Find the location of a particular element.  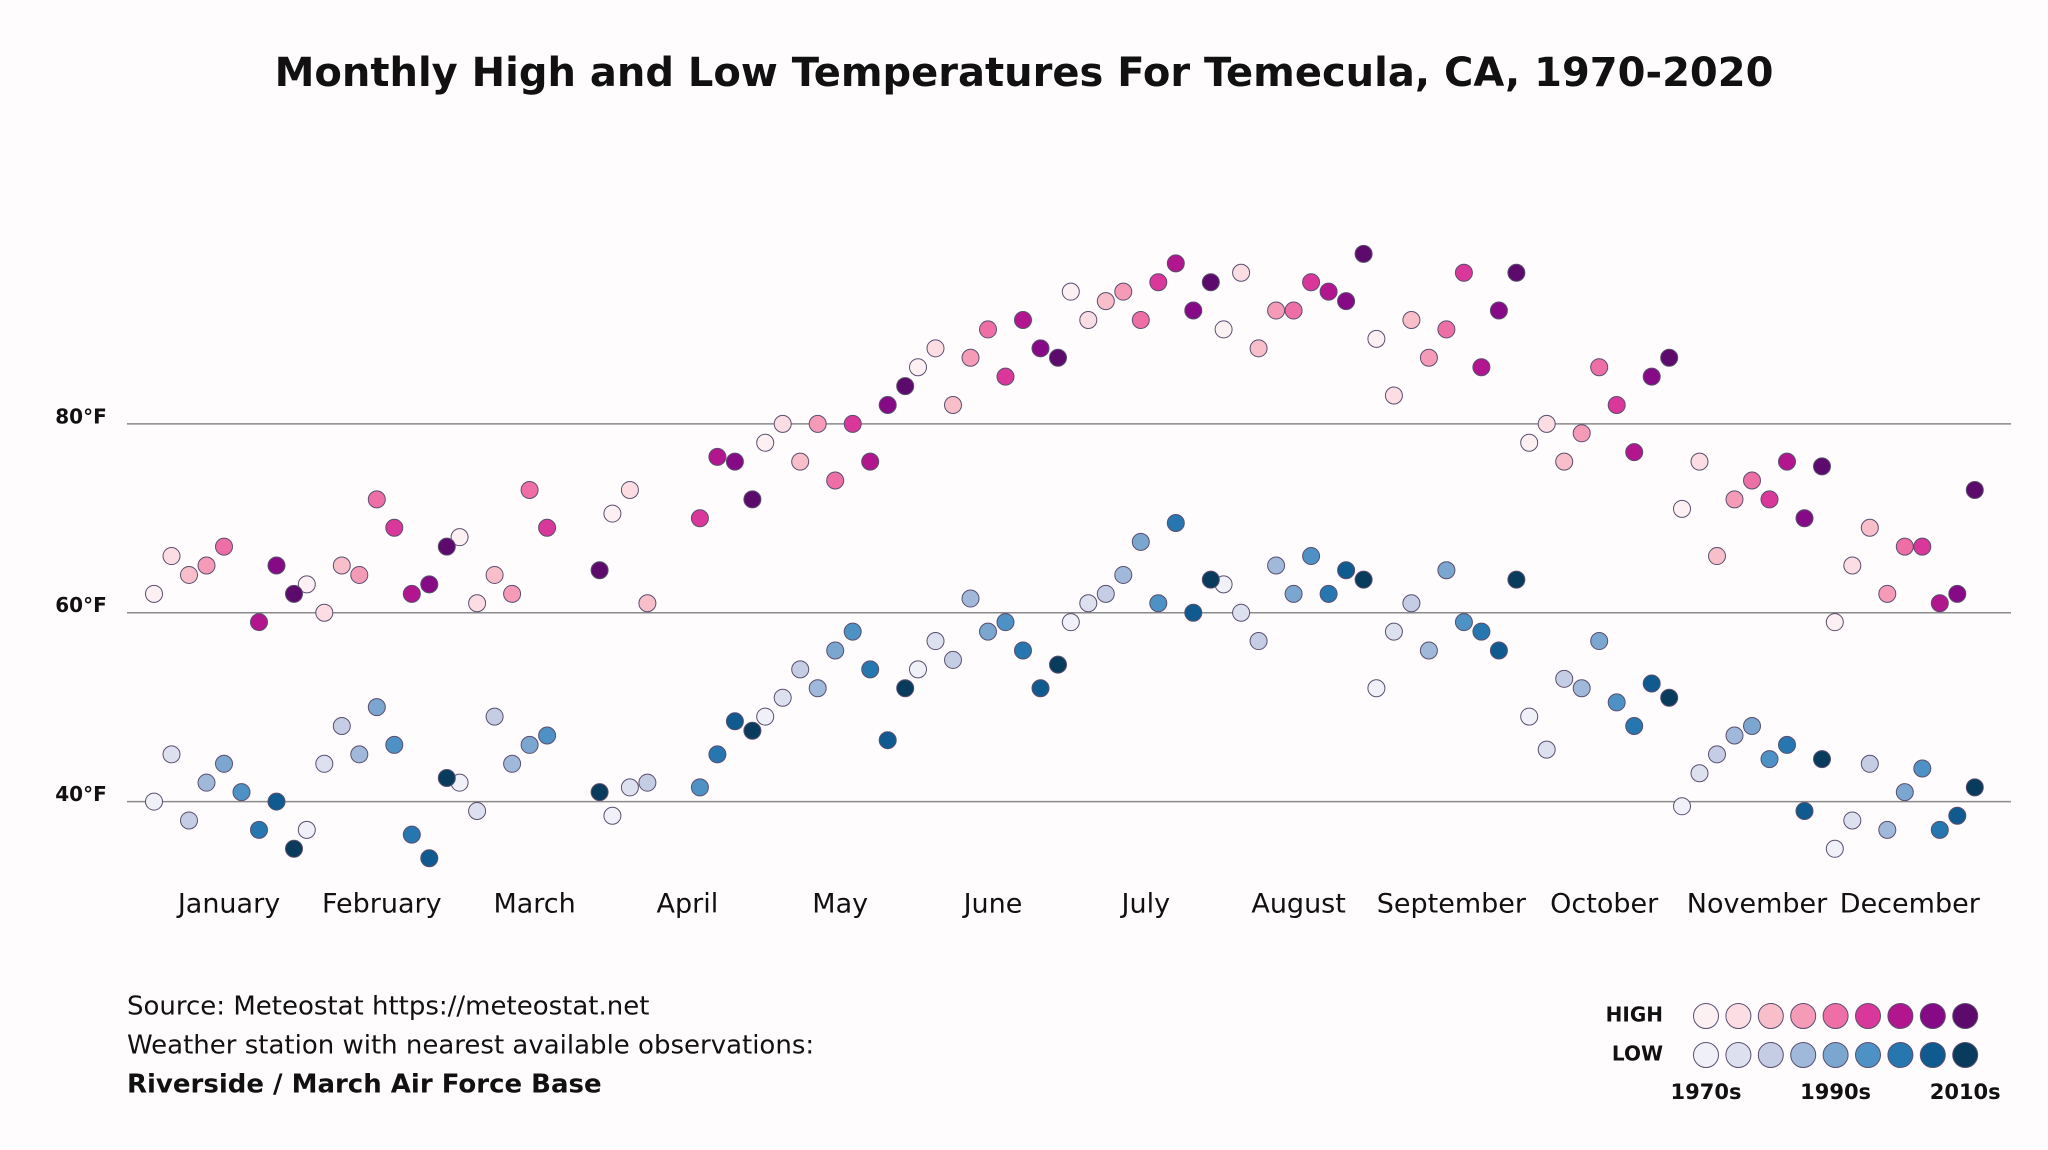

x-tick-label: February is located at coordinates (382, 904).